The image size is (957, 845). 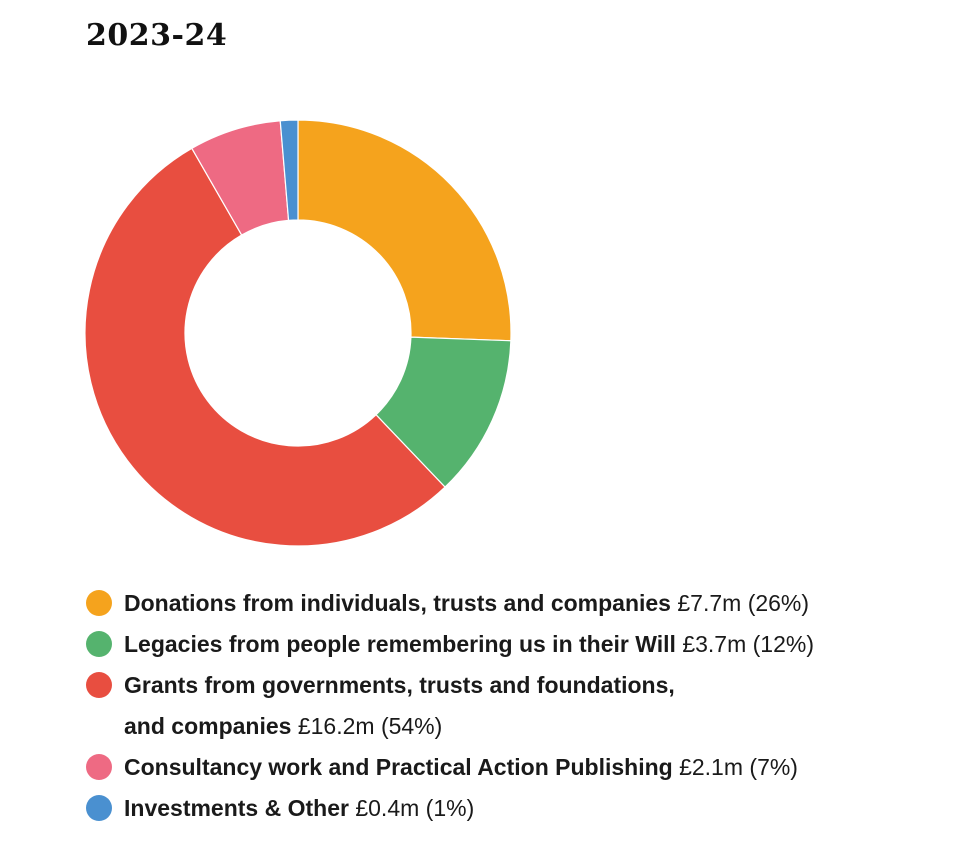 I want to click on legend-label-investments: Investments & Other, so click(x=236, y=808).